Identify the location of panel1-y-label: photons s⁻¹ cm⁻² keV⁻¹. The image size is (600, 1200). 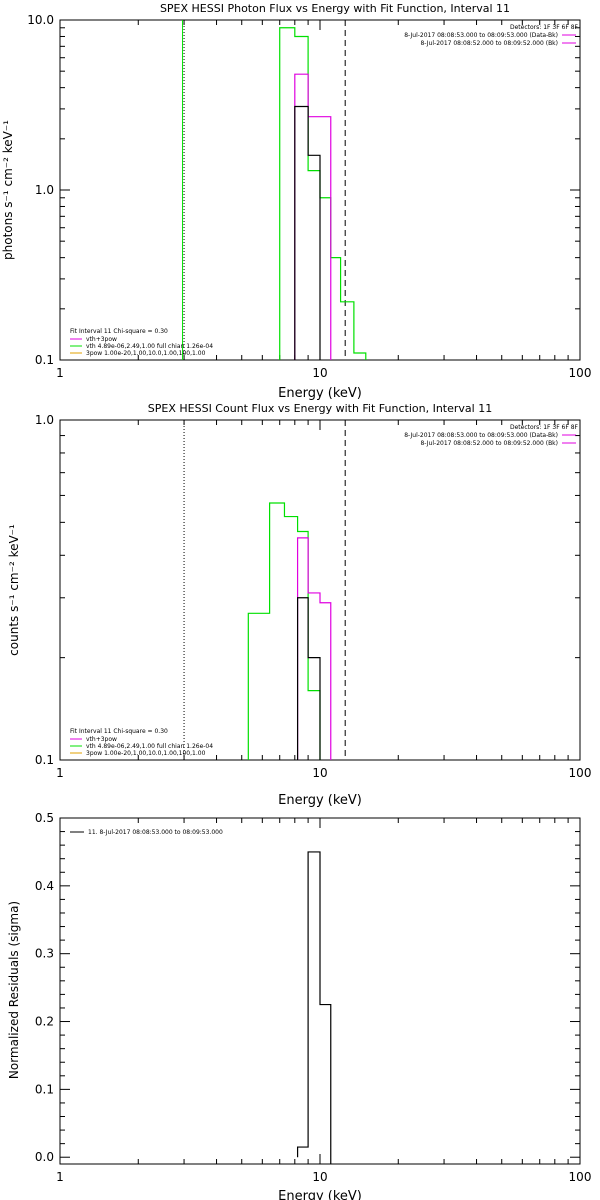
(8, 190).